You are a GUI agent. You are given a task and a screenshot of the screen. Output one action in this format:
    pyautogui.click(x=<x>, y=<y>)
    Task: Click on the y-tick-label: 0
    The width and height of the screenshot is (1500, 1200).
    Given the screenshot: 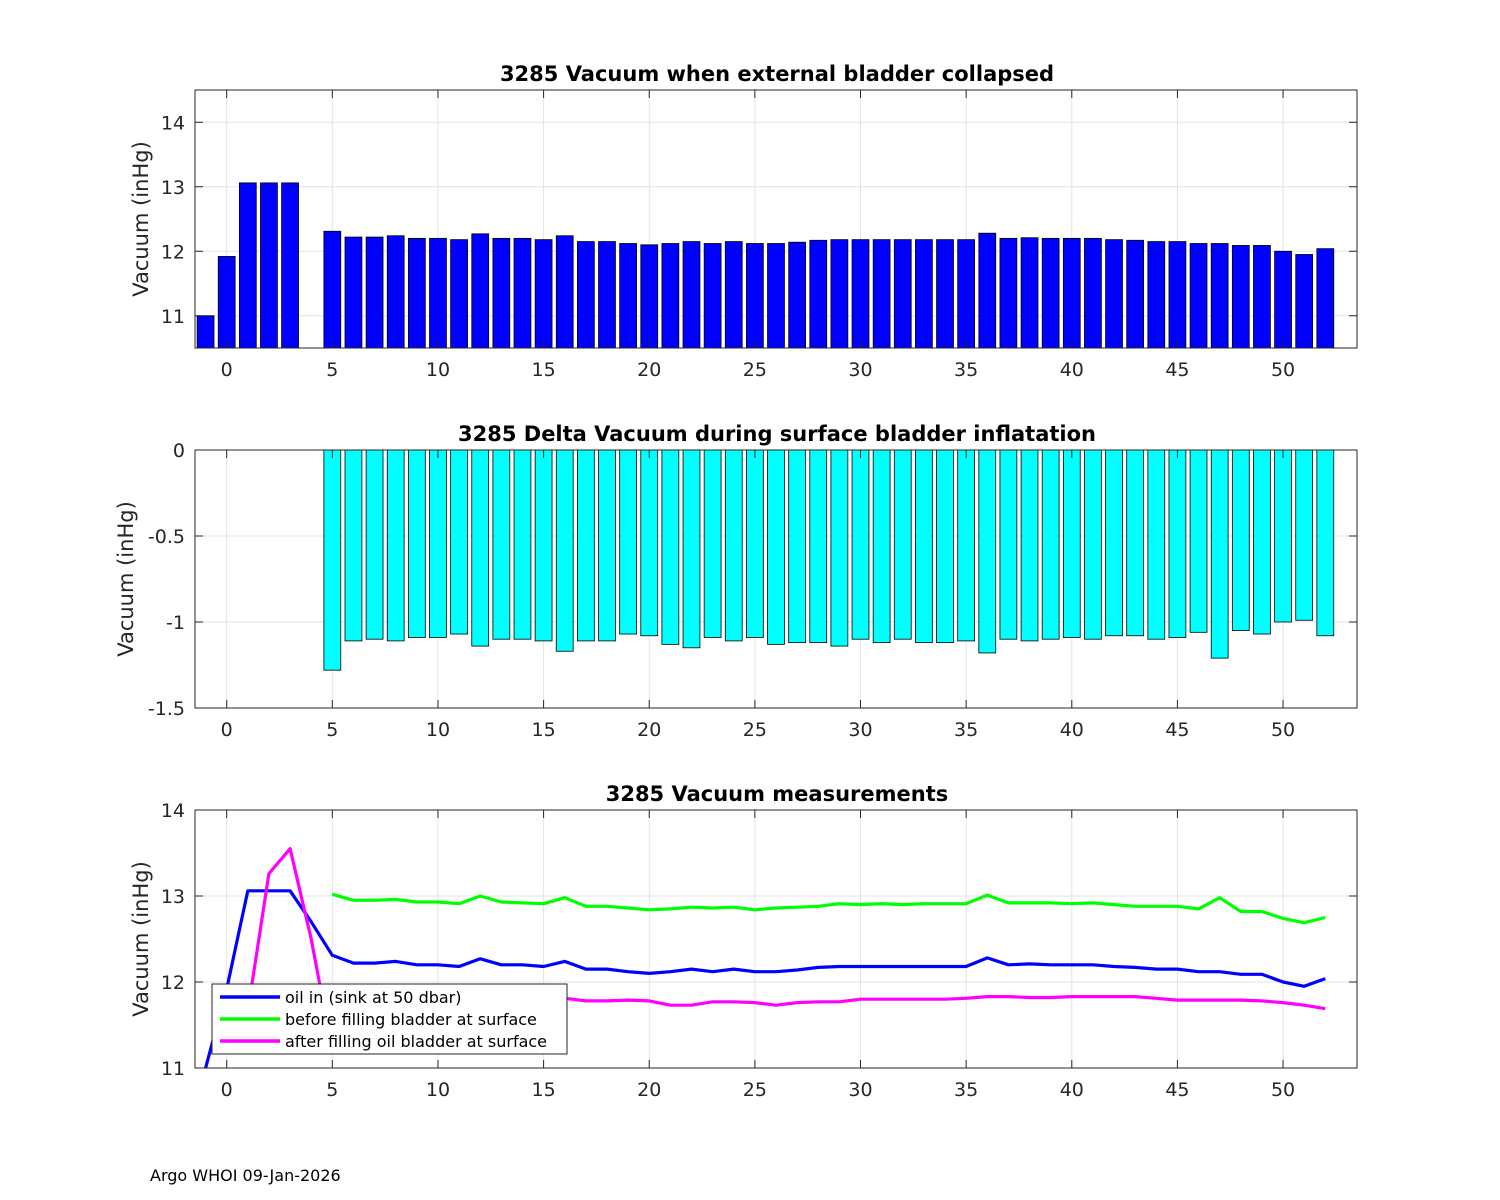 What is the action you would take?
    pyautogui.click(x=179, y=451)
    